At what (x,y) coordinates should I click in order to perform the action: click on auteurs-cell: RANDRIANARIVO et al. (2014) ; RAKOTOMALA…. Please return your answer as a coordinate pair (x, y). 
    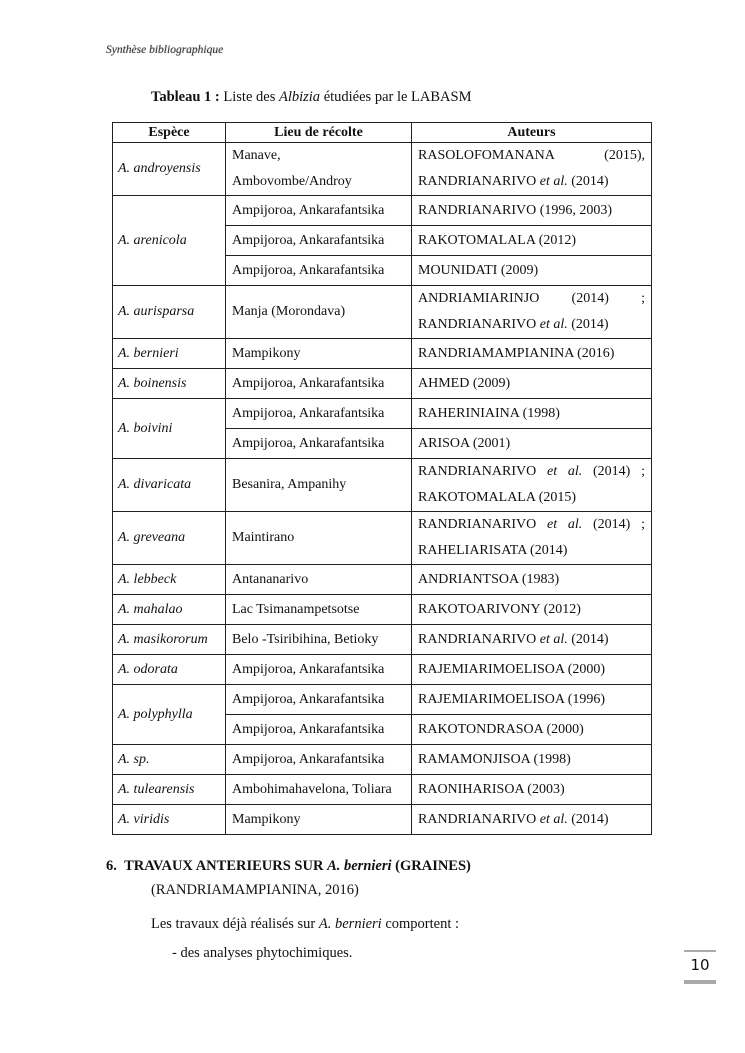
    Looking at the image, I should click on (531, 485).